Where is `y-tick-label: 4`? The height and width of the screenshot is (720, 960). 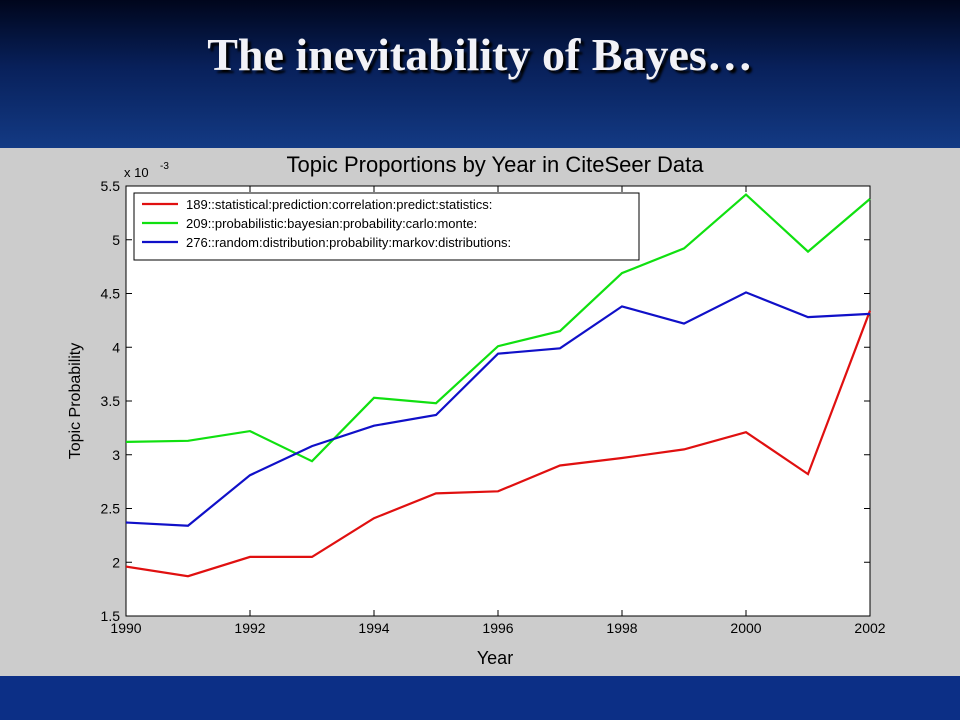 y-tick-label: 4 is located at coordinates (116, 347).